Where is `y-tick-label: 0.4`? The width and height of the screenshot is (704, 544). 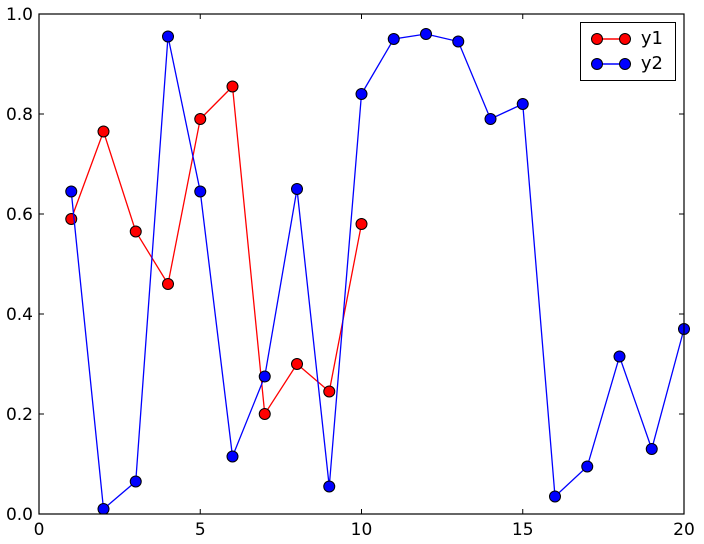 y-tick-label: 0.4 is located at coordinates (19, 315).